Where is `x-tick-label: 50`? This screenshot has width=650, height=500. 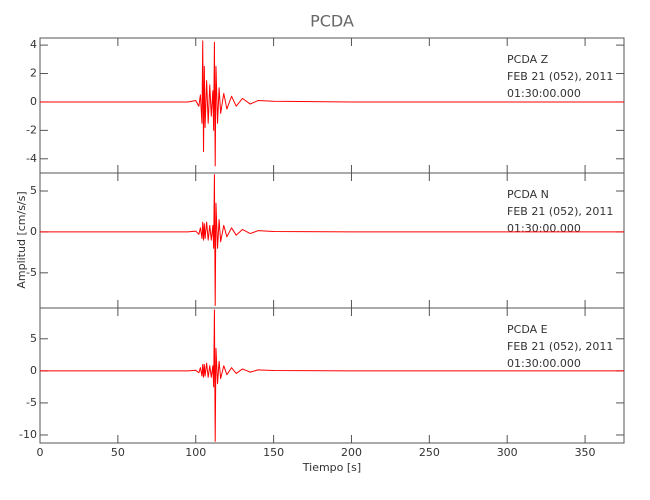 x-tick-label: 50 is located at coordinates (118, 452).